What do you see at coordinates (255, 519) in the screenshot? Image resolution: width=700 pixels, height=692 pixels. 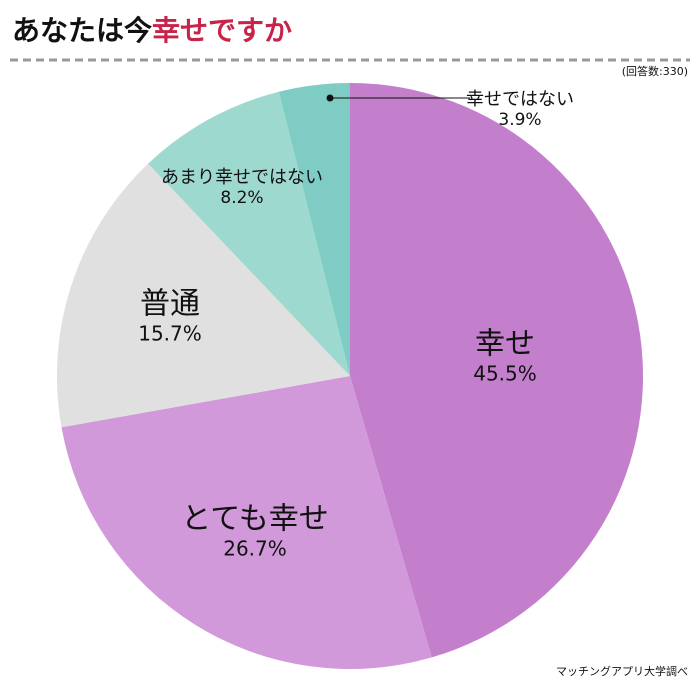 I see `slice-label: とても幸せ` at bounding box center [255, 519].